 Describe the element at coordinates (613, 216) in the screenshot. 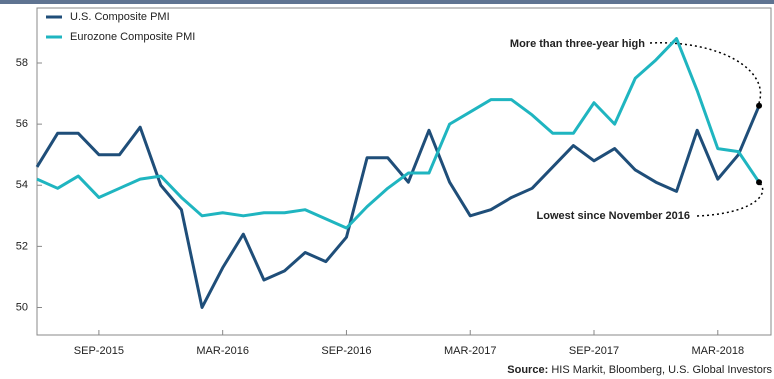

I see `annotation: Lowest since November 2016` at that location.